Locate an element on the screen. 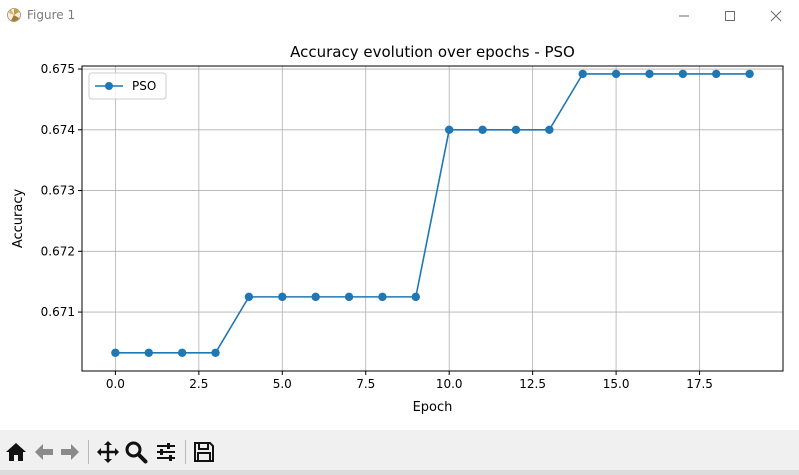 This screenshot has height=475, width=799. x-tick-label: 2.5 is located at coordinates (198, 384).